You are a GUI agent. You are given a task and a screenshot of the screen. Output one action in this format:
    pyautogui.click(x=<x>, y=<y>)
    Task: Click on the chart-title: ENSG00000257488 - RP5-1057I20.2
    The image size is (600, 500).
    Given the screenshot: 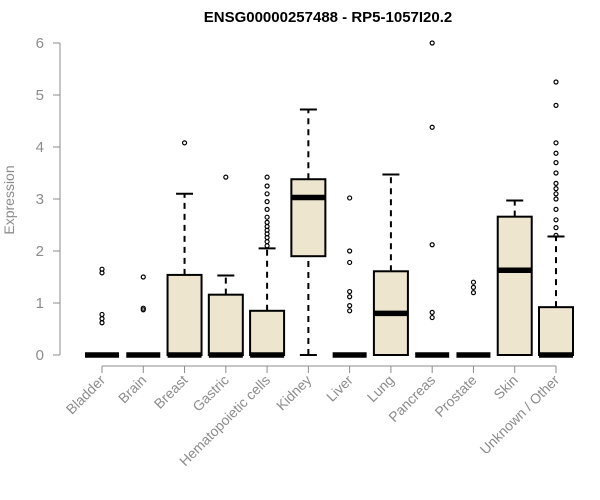 What is the action you would take?
    pyautogui.click(x=328, y=17)
    